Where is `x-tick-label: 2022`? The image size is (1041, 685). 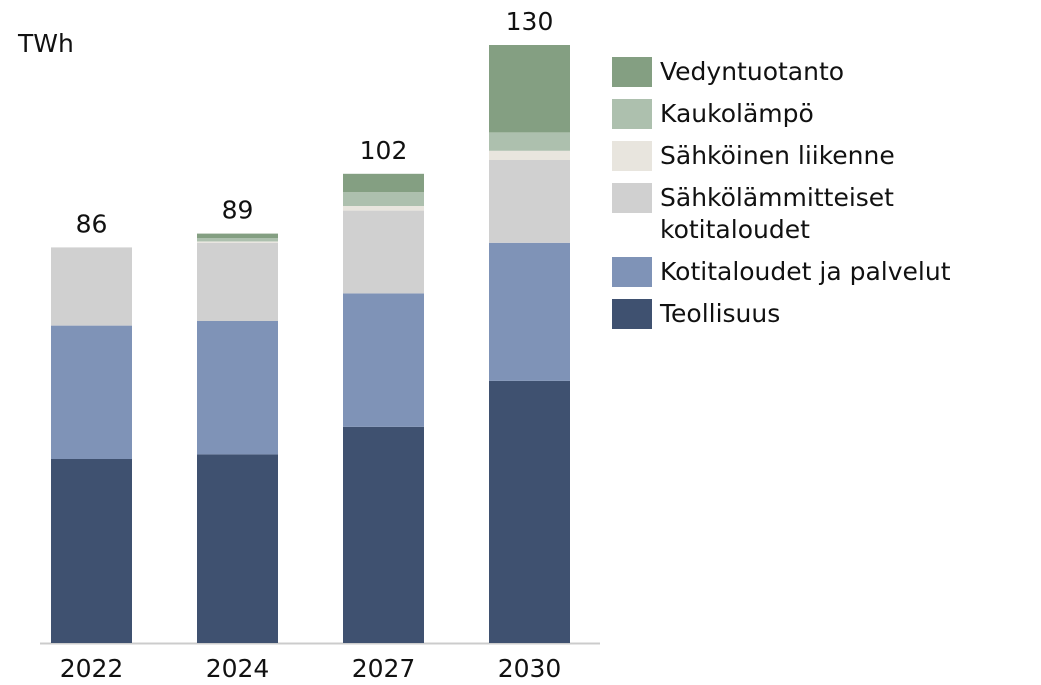 x-tick-label: 2022 is located at coordinates (92, 668).